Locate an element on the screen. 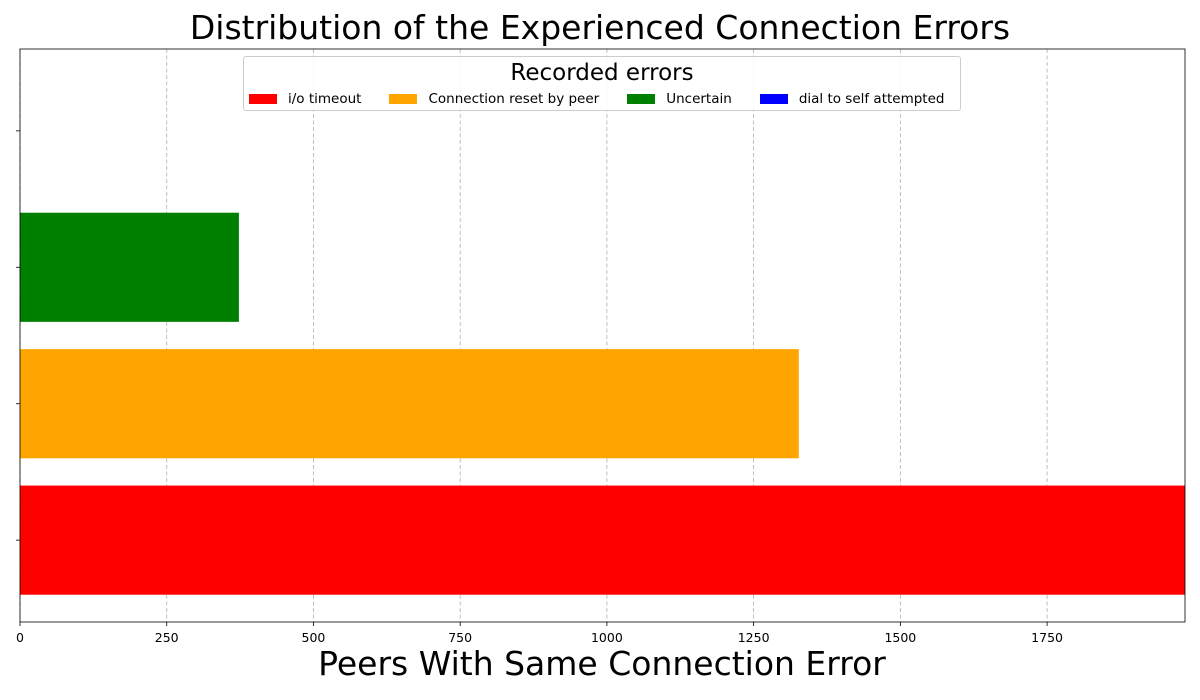  legend-item: dial to self attempted is located at coordinates (852, 99).